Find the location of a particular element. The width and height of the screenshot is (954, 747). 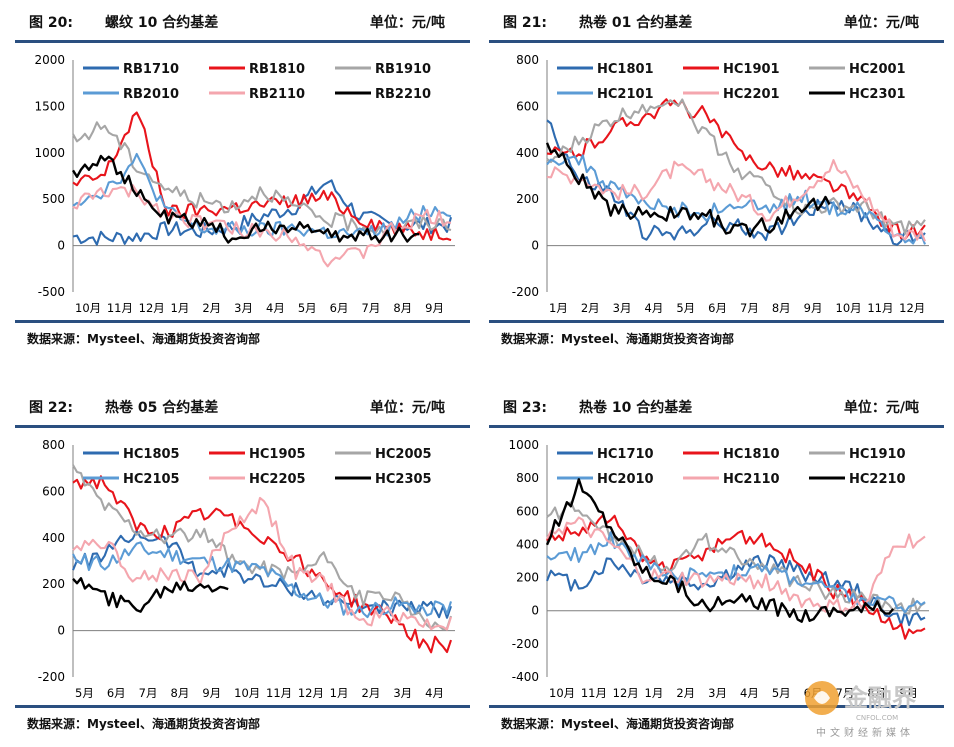

legend-label: HC1810 is located at coordinates (751, 454).